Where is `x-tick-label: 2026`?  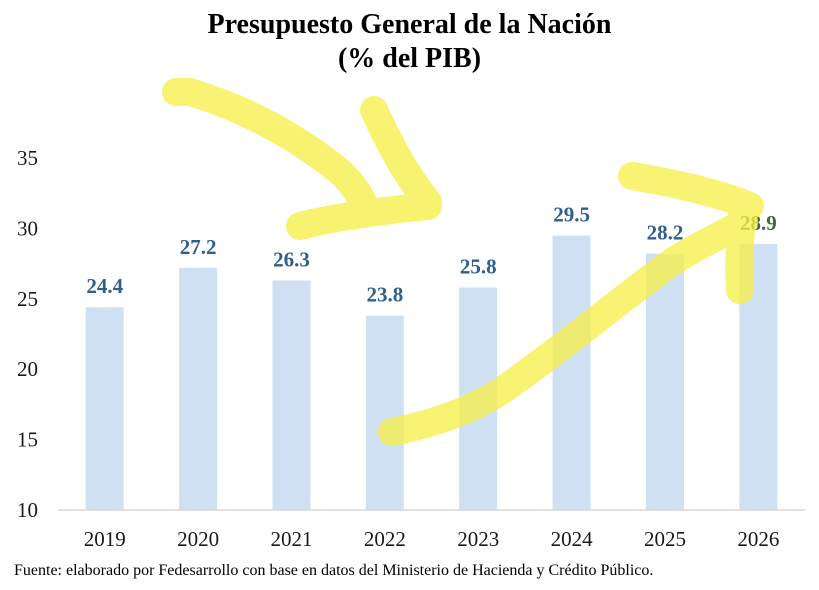 x-tick-label: 2026 is located at coordinates (758, 539).